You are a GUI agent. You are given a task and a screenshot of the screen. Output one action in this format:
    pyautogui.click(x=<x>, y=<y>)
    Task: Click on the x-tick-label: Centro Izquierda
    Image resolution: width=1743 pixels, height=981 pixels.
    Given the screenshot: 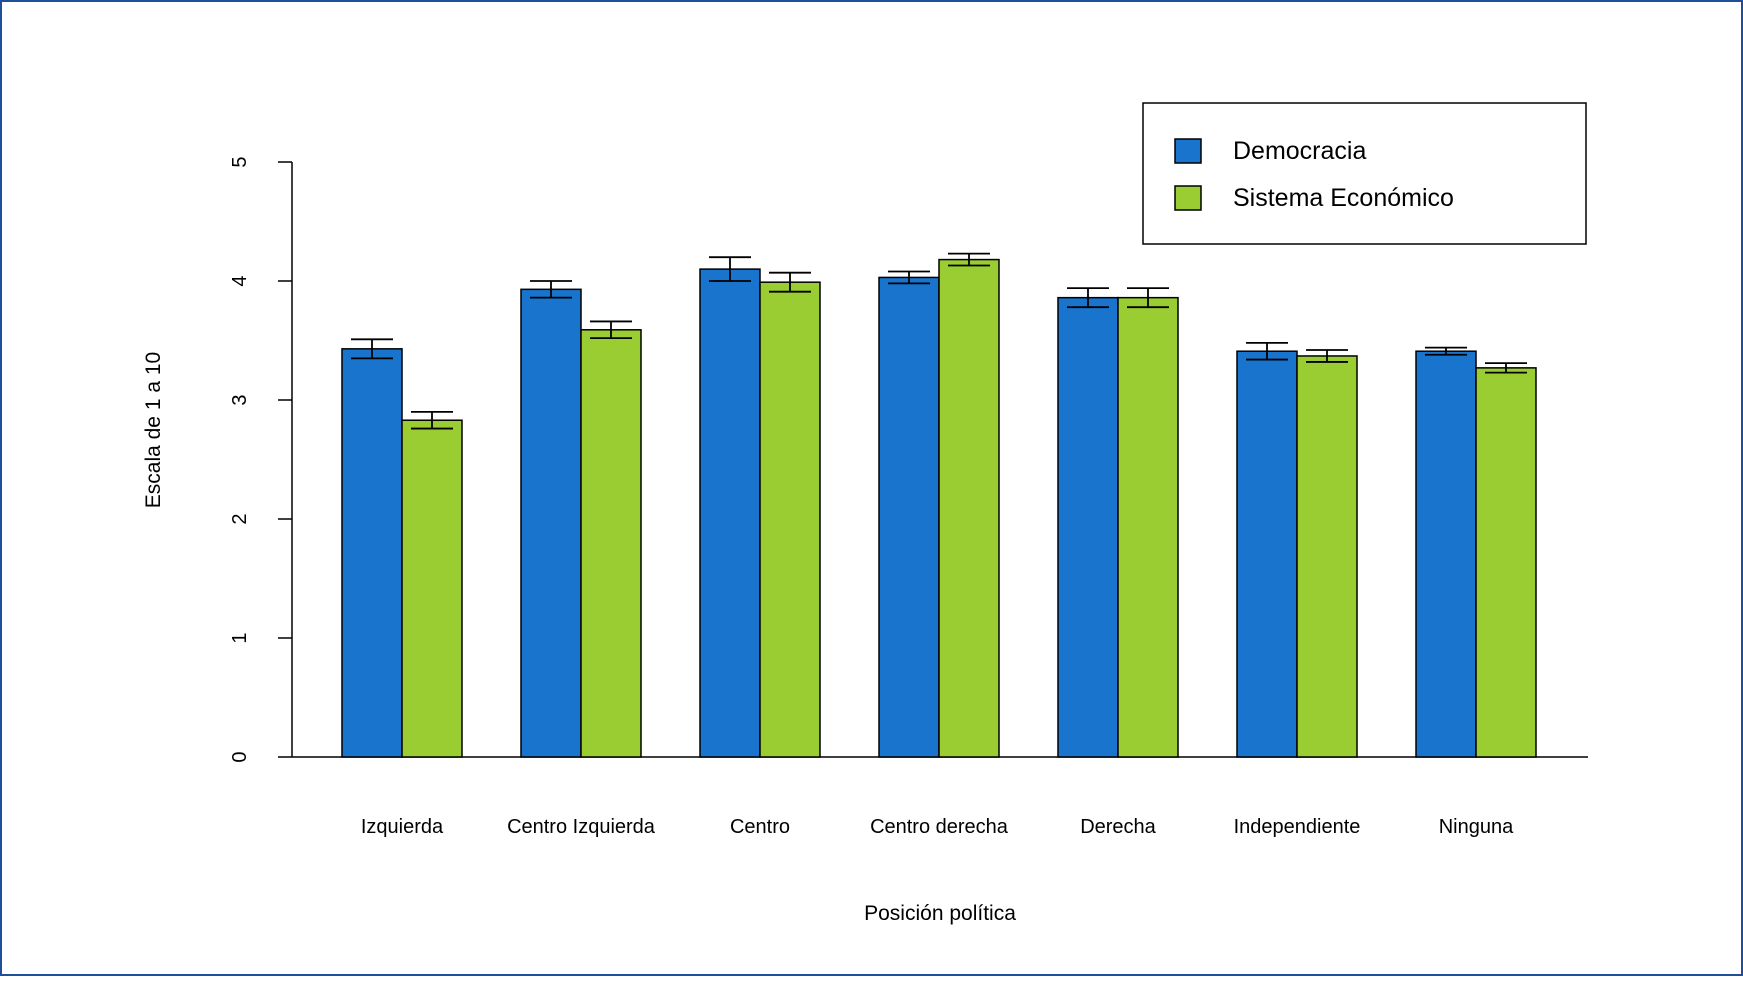 What is the action you would take?
    pyautogui.click(x=581, y=827)
    